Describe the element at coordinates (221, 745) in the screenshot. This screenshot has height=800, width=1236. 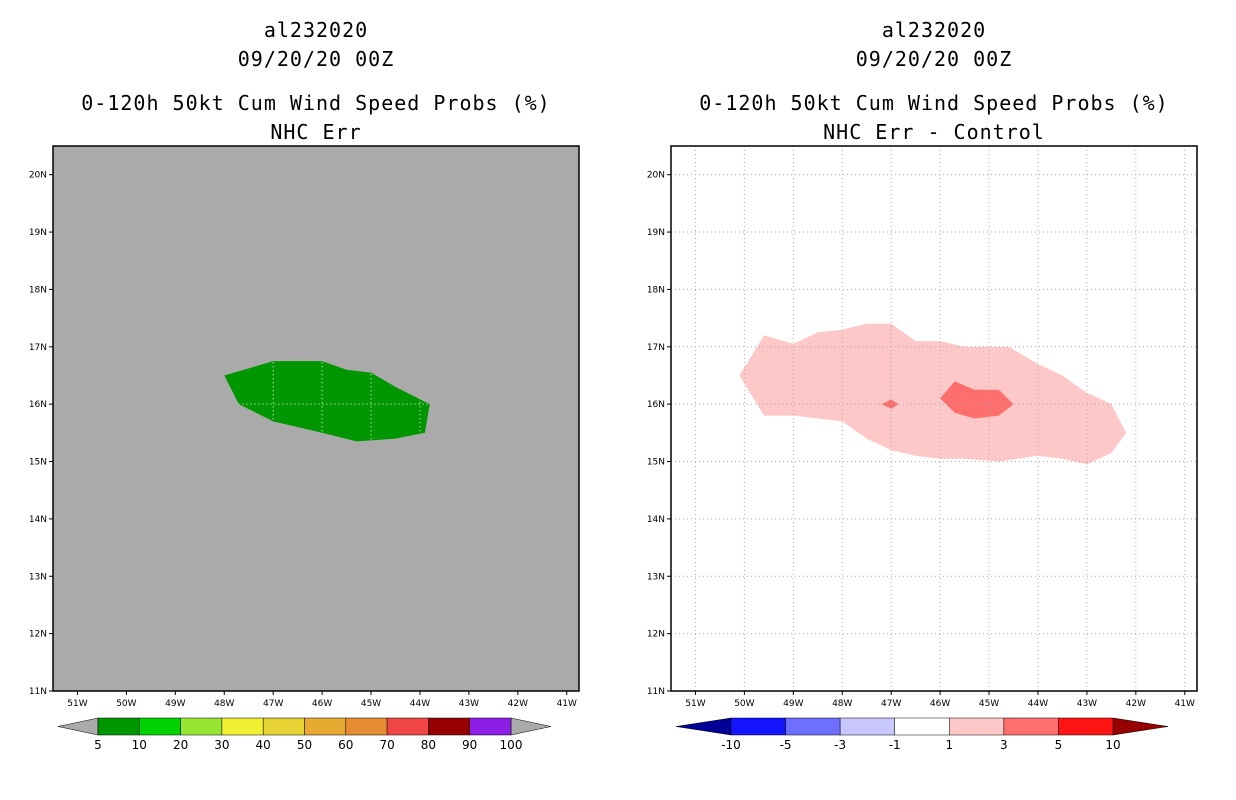
I see `legend-label: 30` at that location.